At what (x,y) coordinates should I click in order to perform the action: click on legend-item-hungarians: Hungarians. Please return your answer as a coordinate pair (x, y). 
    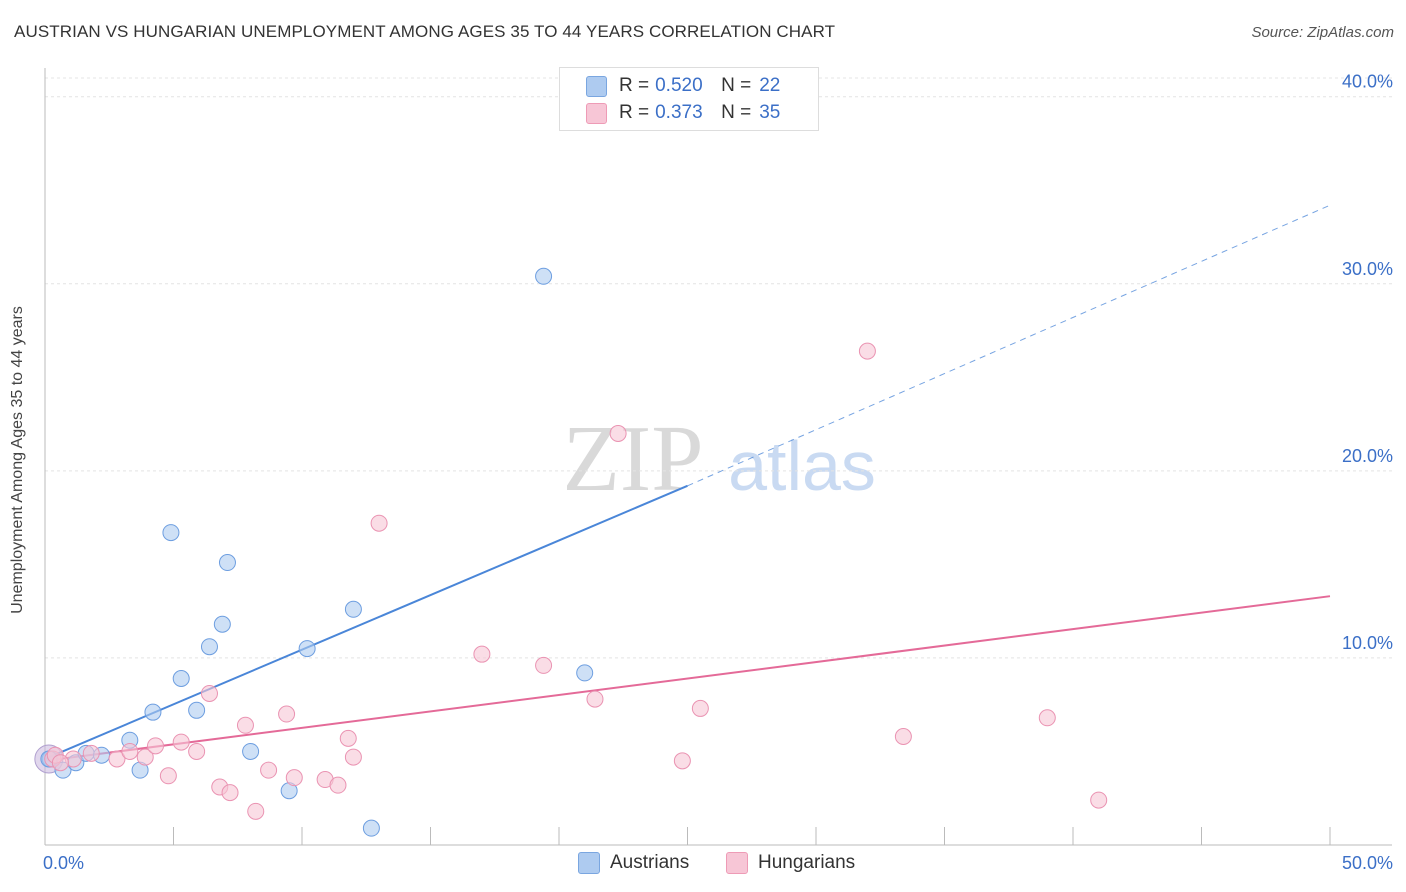
    Looking at the image, I should click on (790, 863).